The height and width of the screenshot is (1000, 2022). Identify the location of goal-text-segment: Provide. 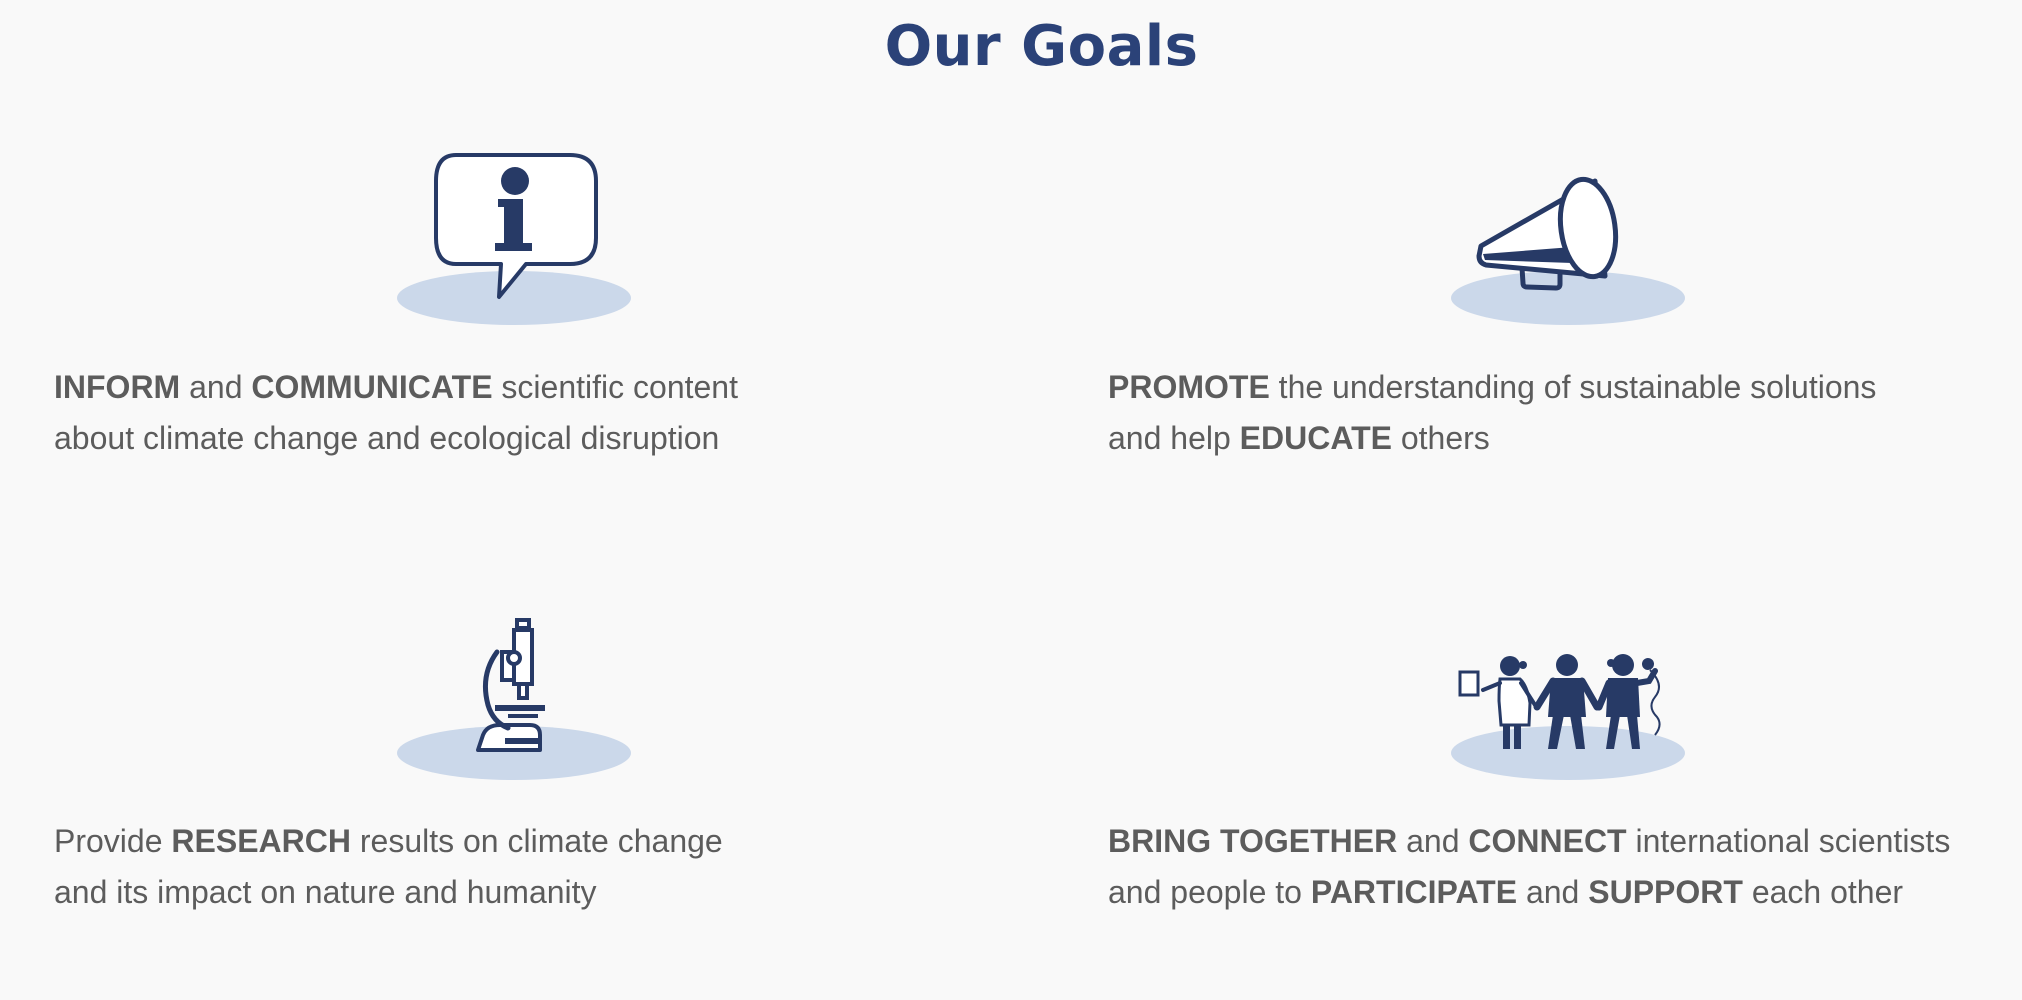
(113, 841).